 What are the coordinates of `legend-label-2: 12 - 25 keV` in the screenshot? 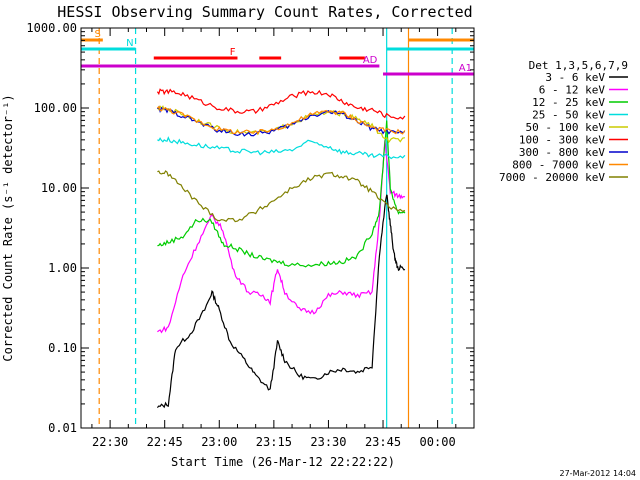 It's located at (568, 102).